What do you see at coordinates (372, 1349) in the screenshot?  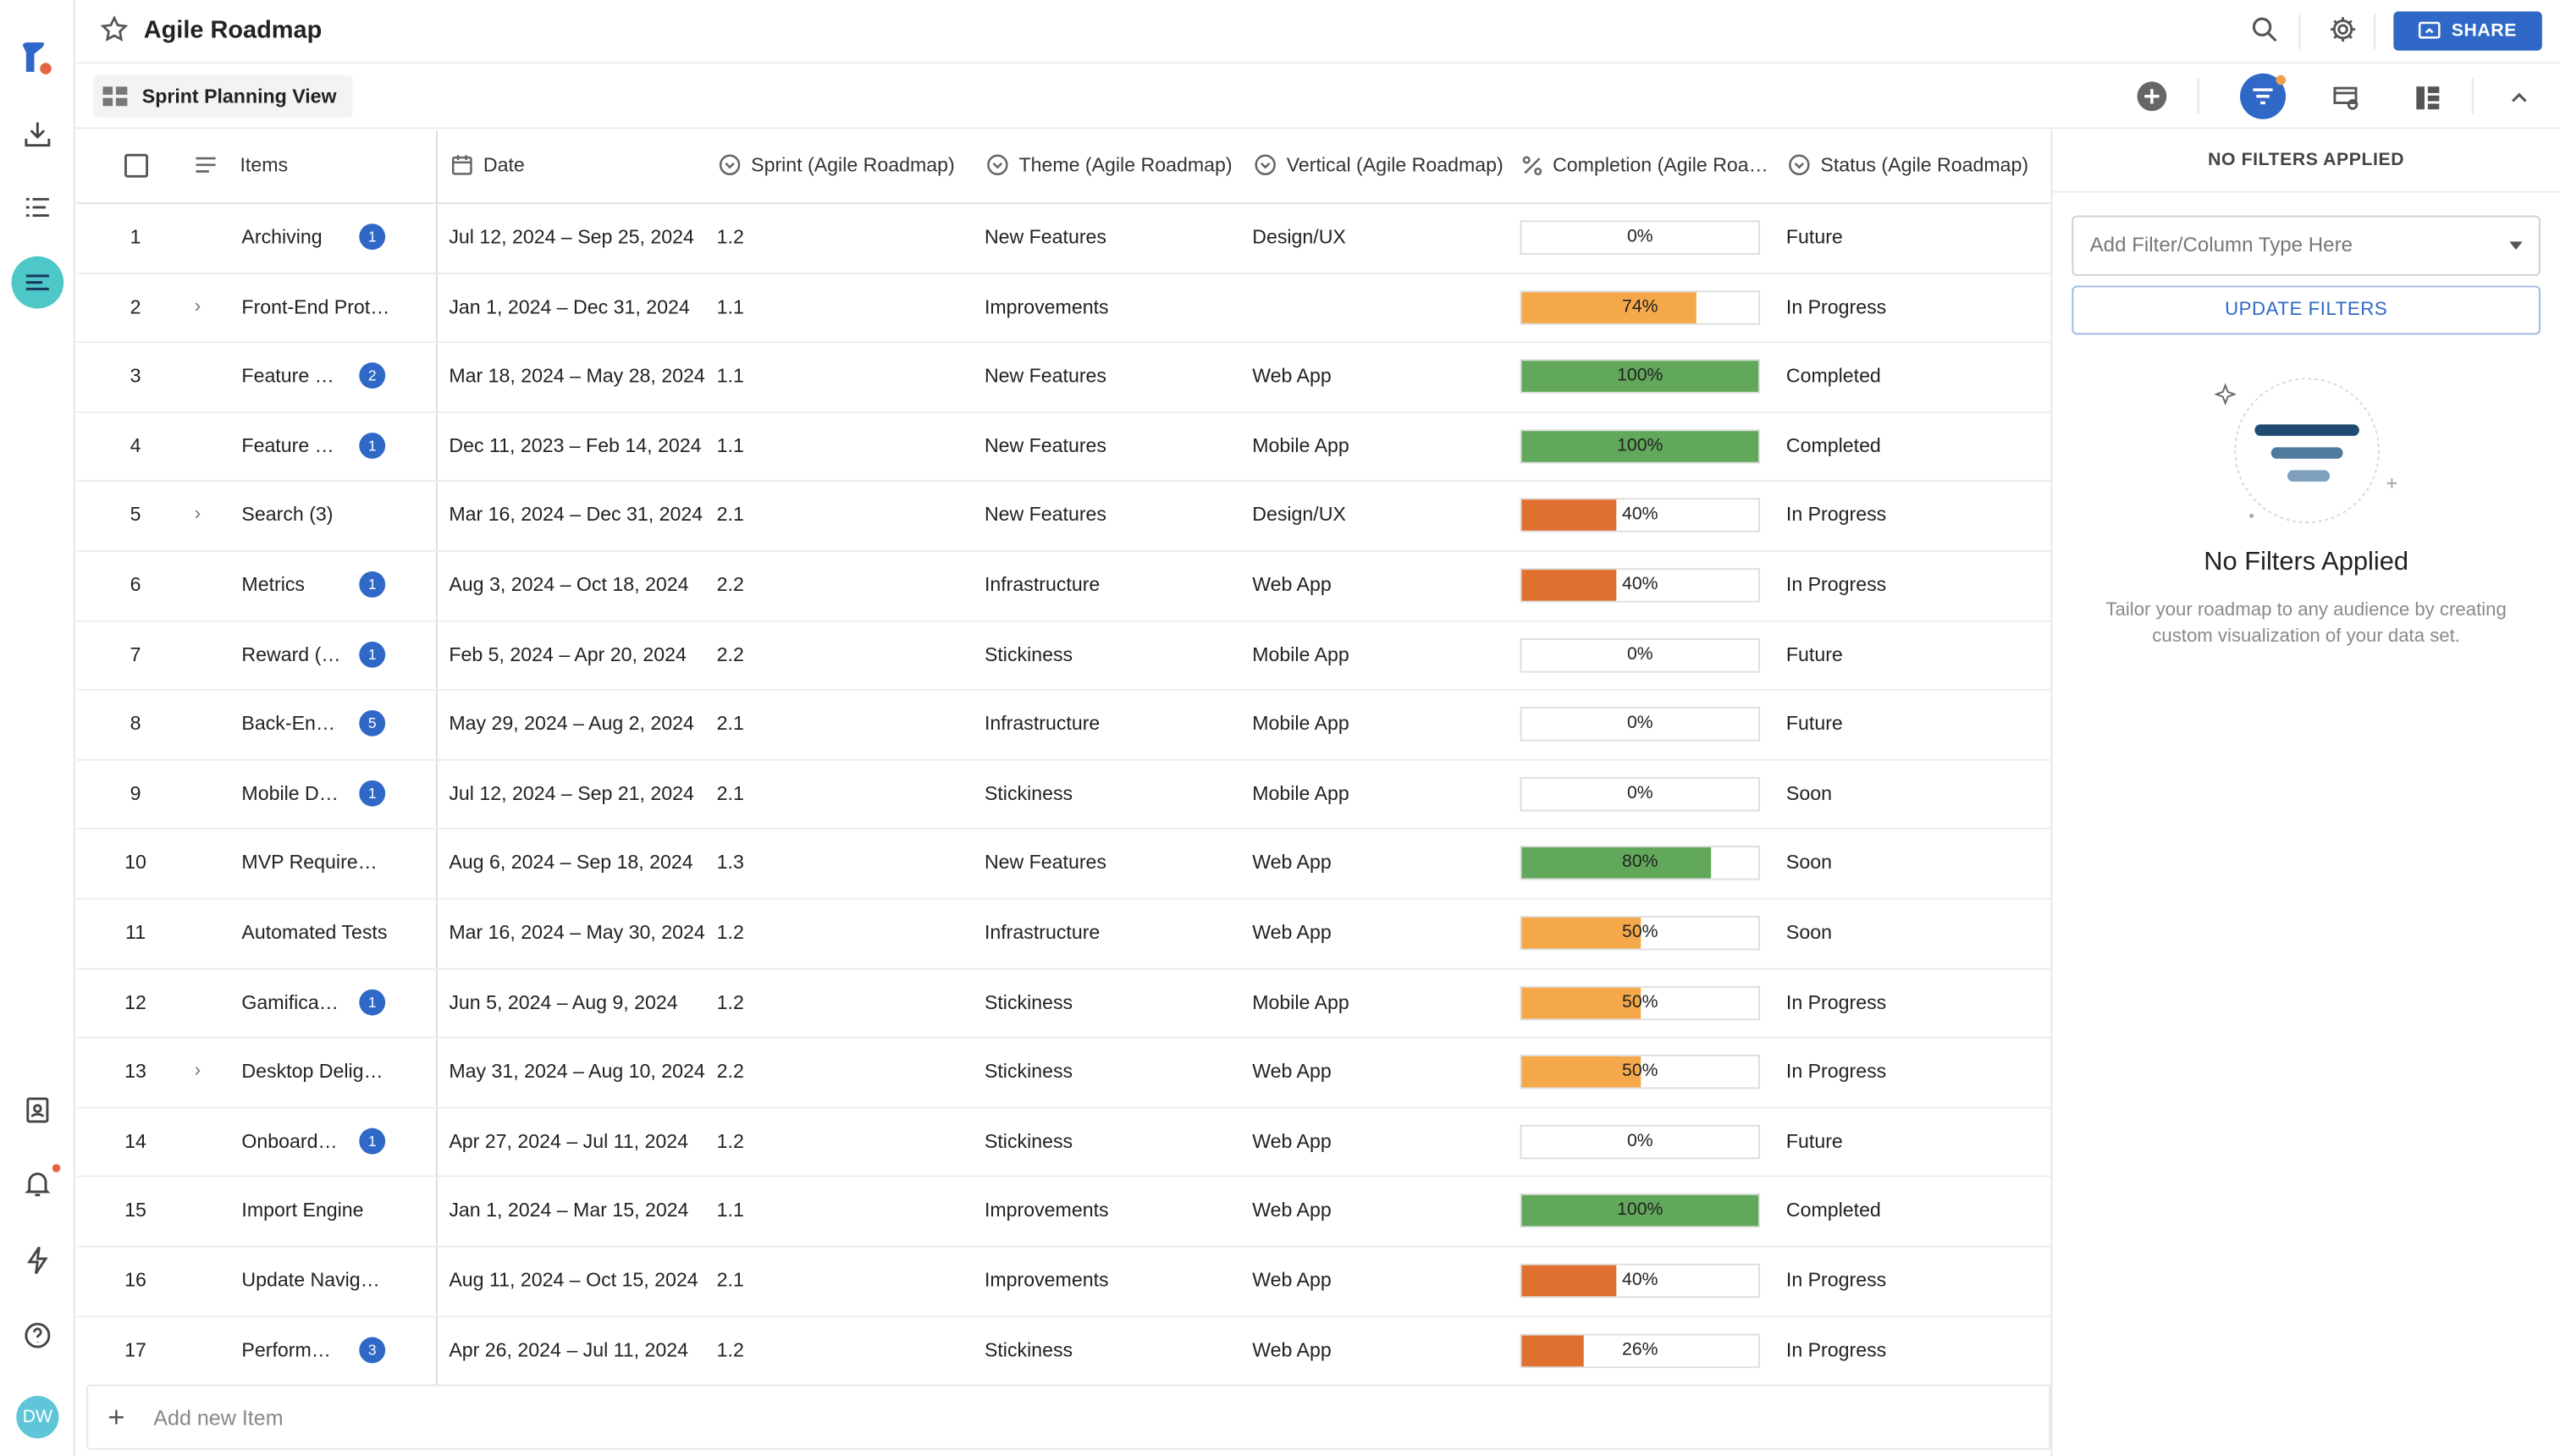 I see `comment-count-badge: 3` at bounding box center [372, 1349].